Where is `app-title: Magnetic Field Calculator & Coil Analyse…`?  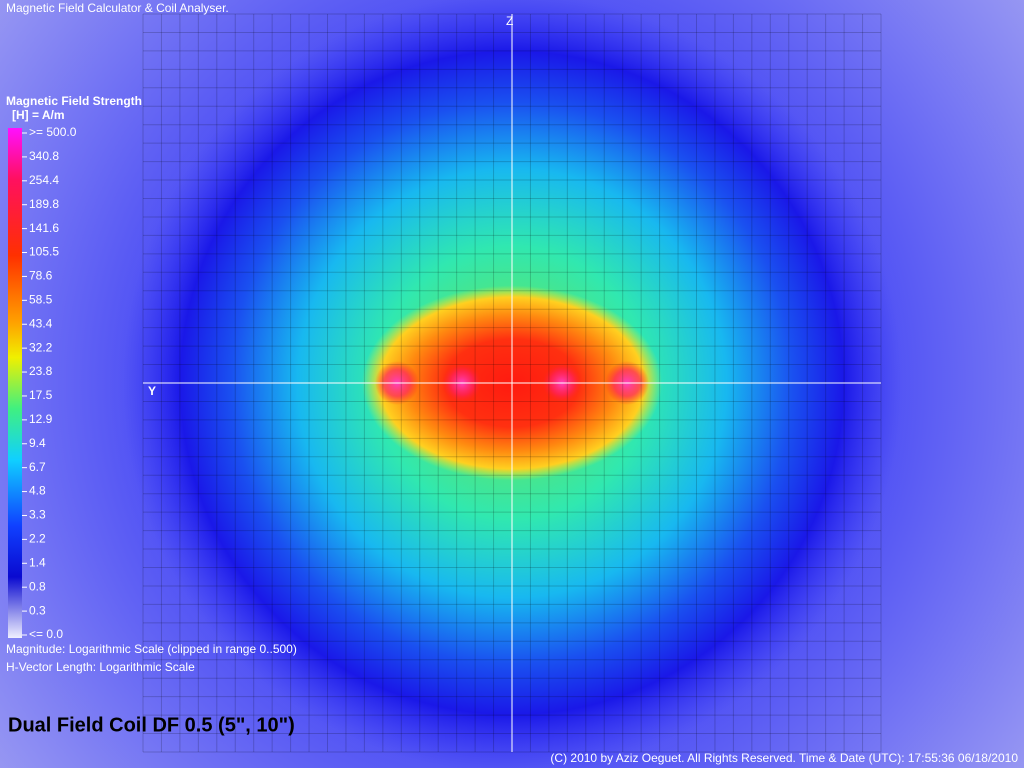
app-title: Magnetic Field Calculator & Coil Analyse… is located at coordinates (117, 8).